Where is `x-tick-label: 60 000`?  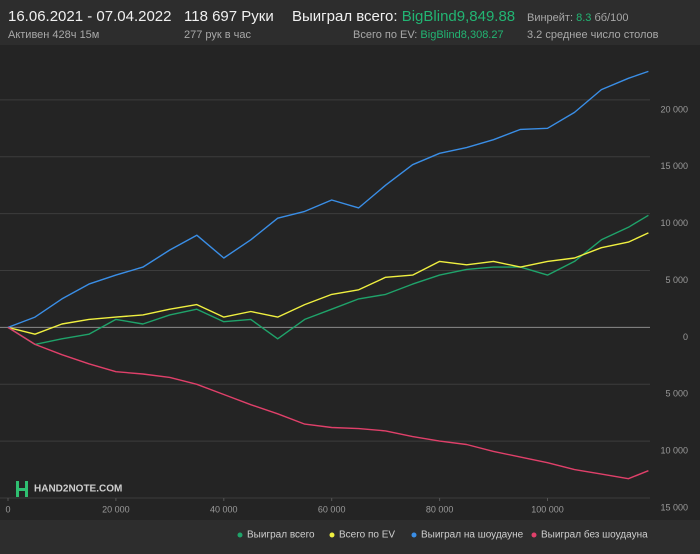 x-tick-label: 60 000 is located at coordinates (332, 509).